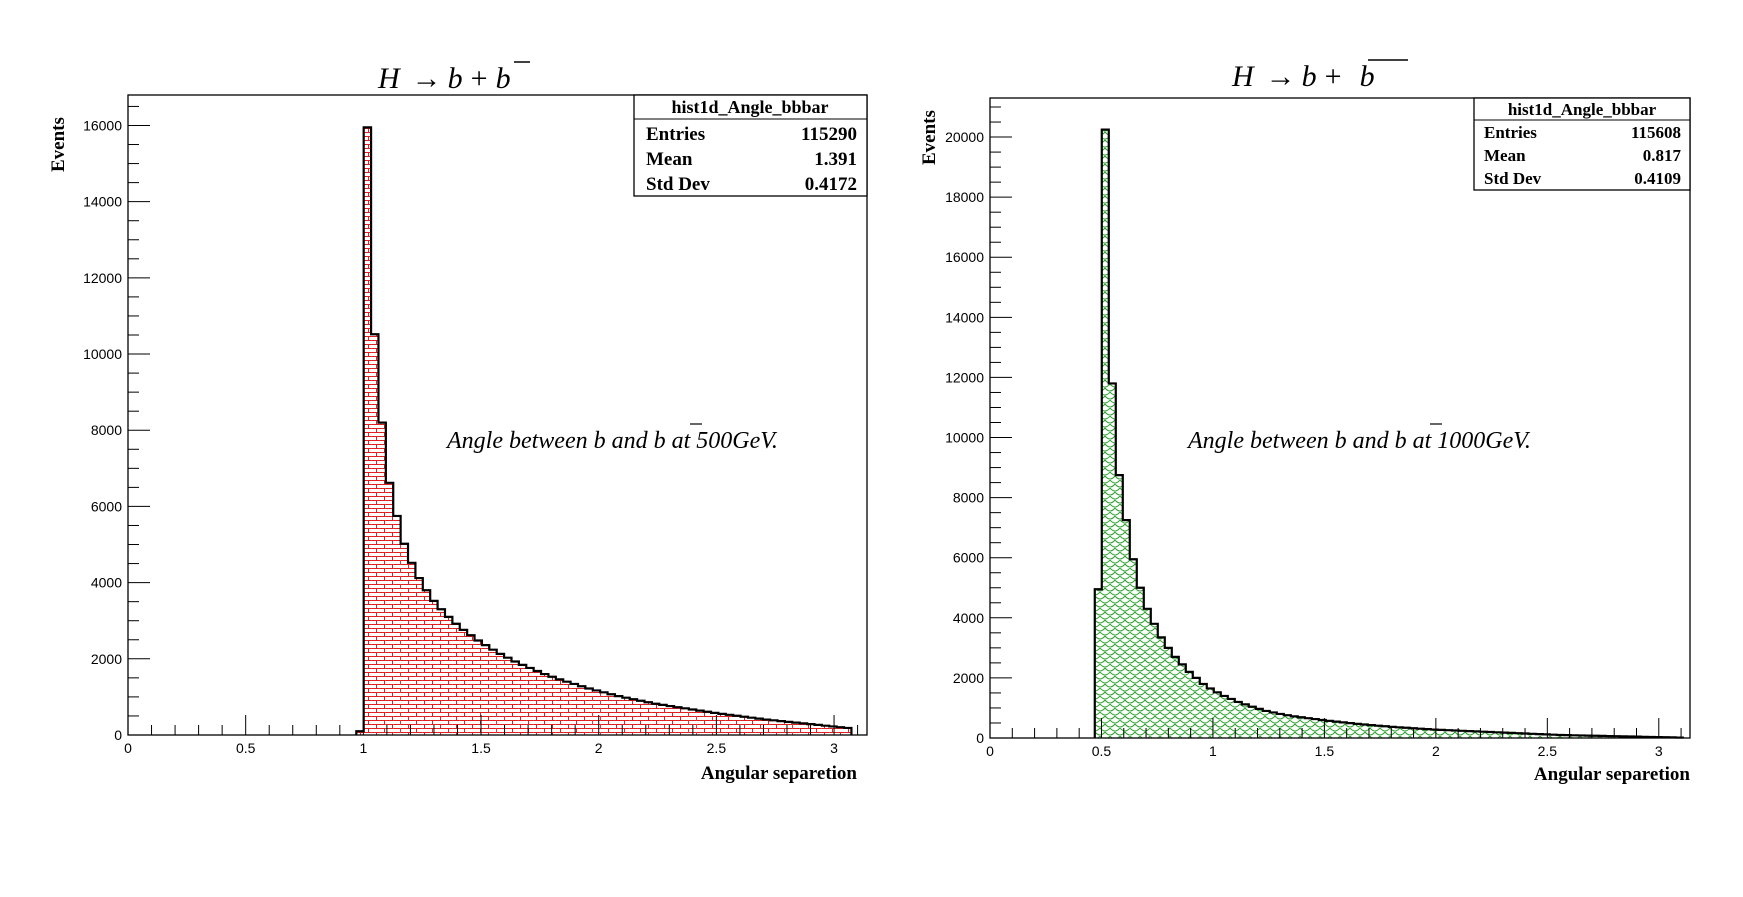 Image resolution: width=1743 pixels, height=897 pixels. Describe the element at coordinates (611, 441) in the screenshot. I see `annotation-text: Angle between b and b at 500GeV.` at that location.